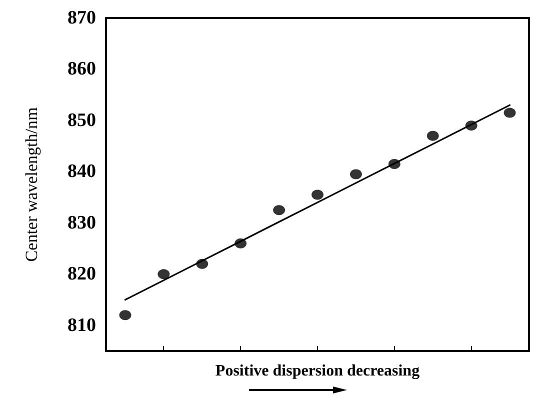  I want to click on x-axis-title: Positive dispersion decreasing, so click(317, 371).